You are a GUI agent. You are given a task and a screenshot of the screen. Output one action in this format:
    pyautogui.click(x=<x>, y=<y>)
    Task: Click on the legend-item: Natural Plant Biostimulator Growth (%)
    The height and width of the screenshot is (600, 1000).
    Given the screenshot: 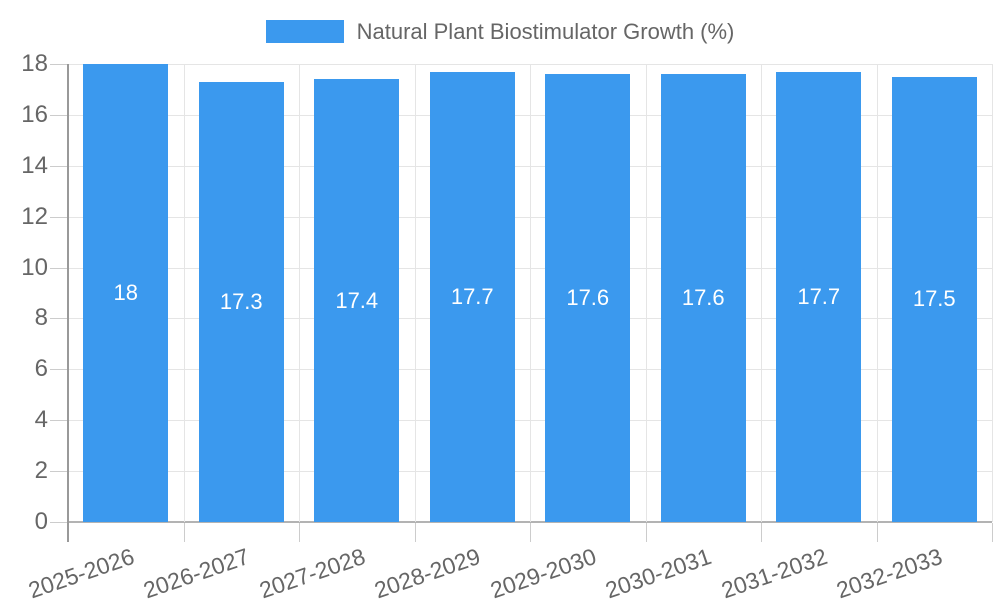 What is the action you would take?
    pyautogui.click(x=500, y=31)
    